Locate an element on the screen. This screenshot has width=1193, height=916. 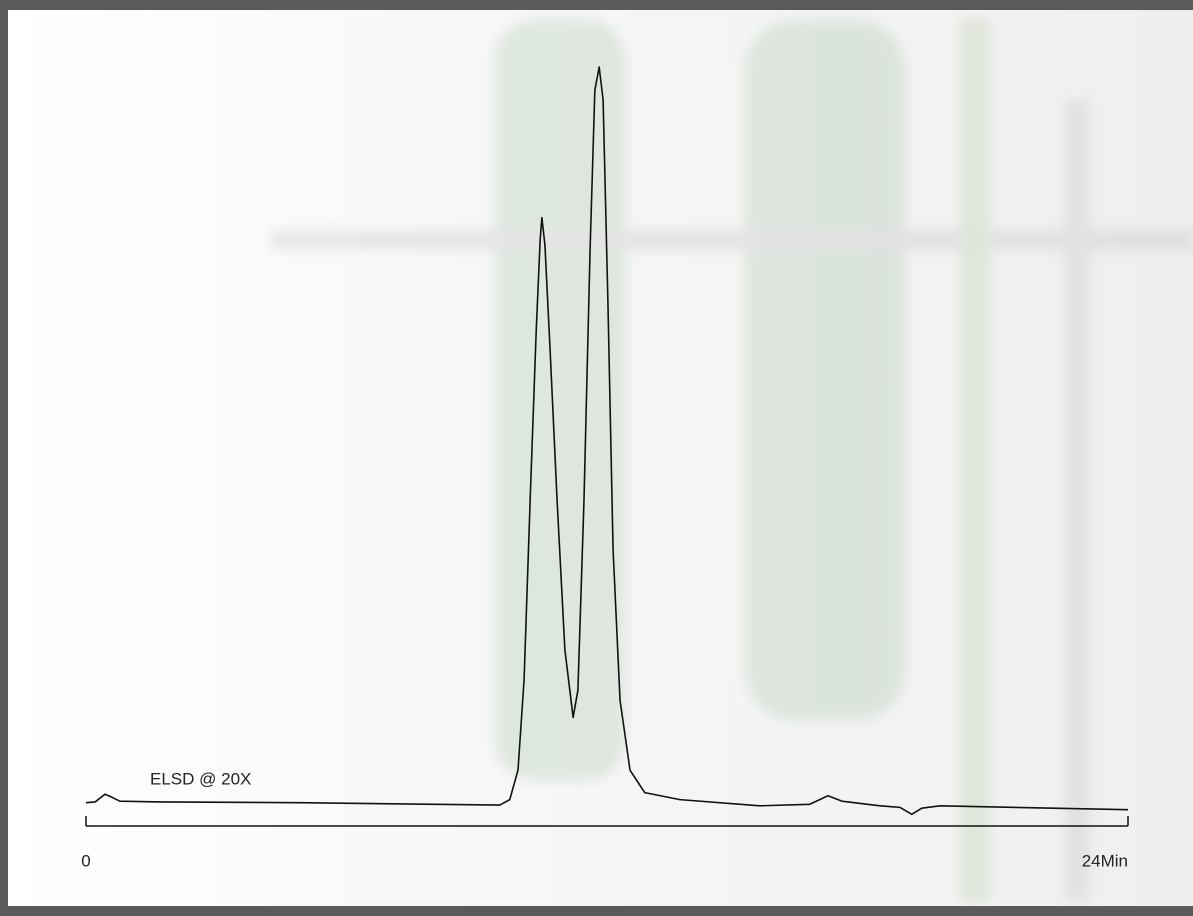
x-tick-label: 24Min is located at coordinates (1105, 860).